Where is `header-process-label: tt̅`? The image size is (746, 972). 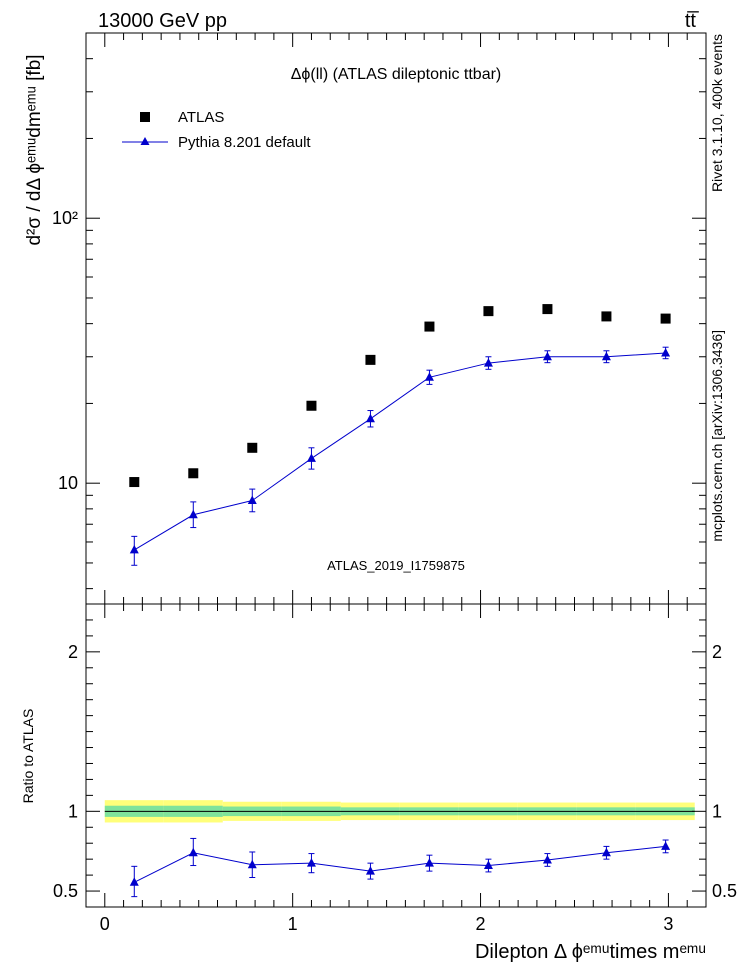 header-process-label: tt̅ is located at coordinates (692, 21).